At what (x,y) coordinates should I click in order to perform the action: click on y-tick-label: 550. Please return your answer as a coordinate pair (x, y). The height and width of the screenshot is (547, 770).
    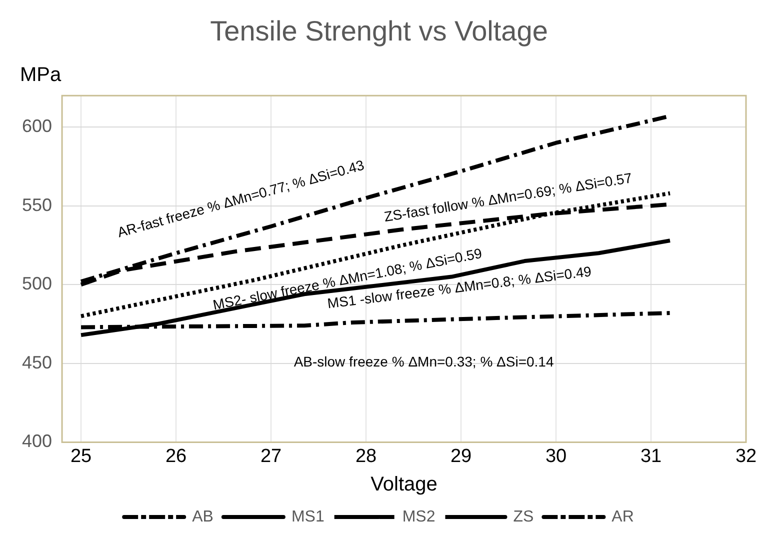
    Looking at the image, I should click on (37, 204).